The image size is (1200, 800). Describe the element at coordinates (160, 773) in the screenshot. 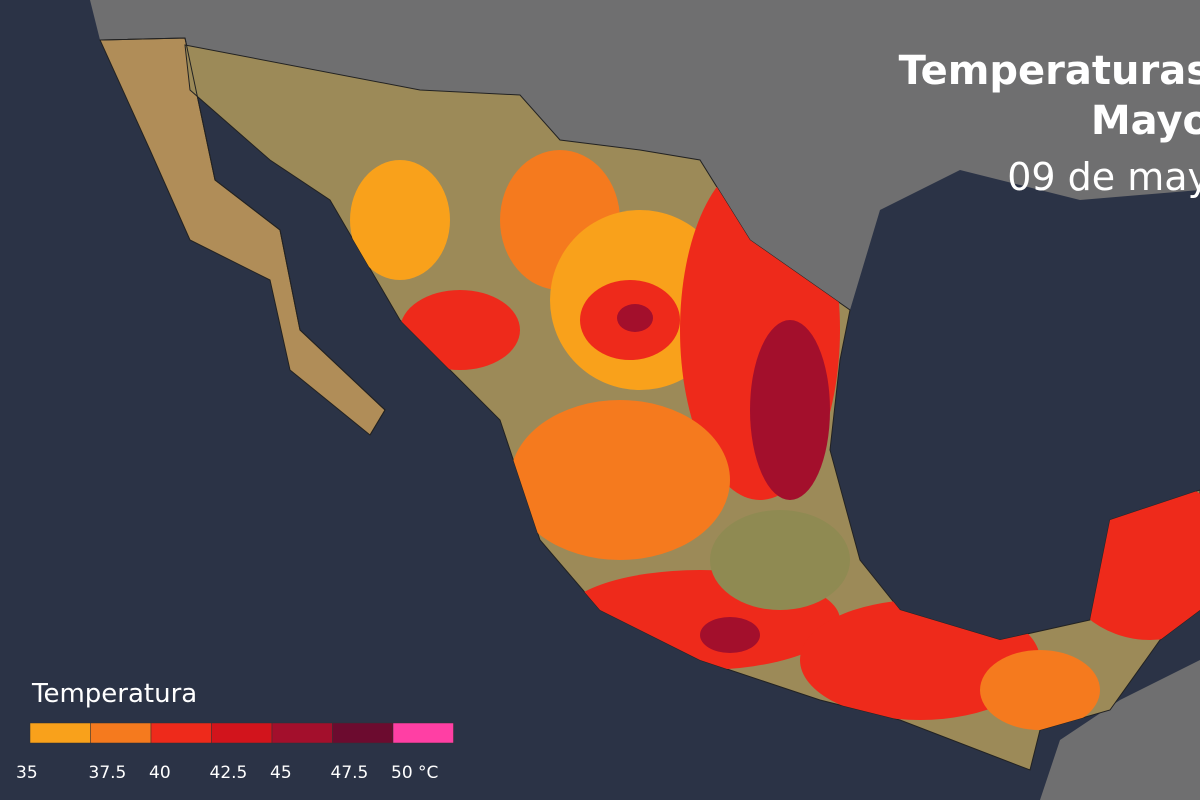

I see `legend-label: 40` at that location.